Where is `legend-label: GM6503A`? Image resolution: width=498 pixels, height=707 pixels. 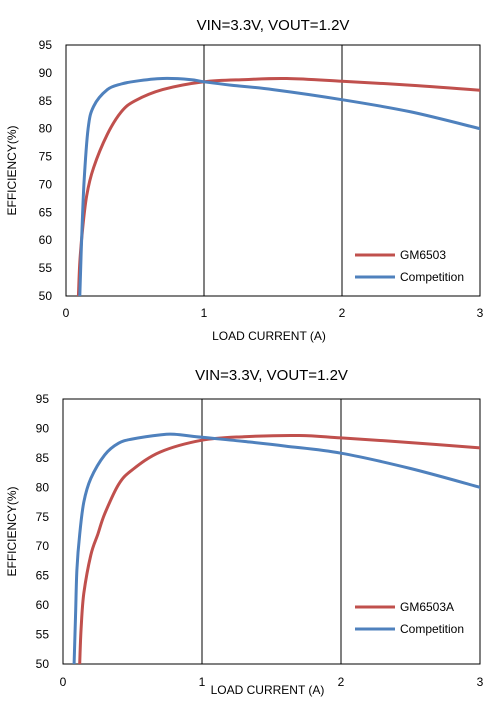
legend-label: GM6503A is located at coordinates (427, 607).